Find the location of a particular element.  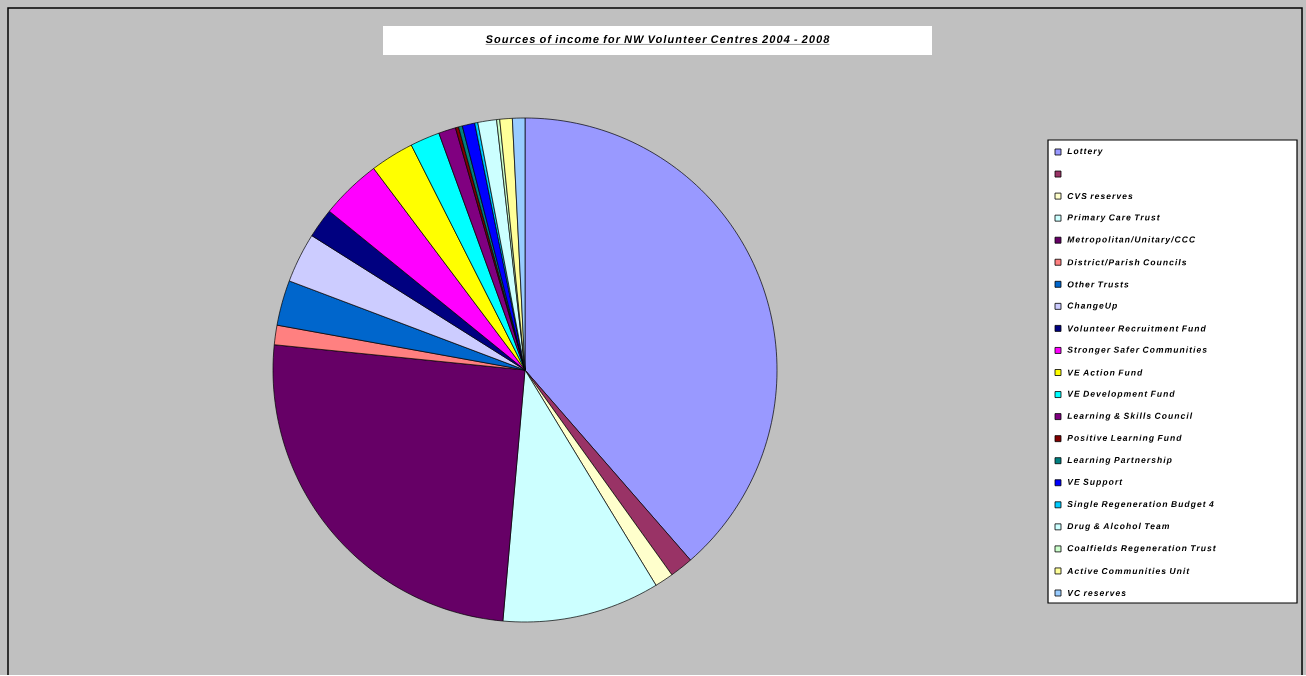

legend-label: Learning & Skills Council is located at coordinates (1130, 416).